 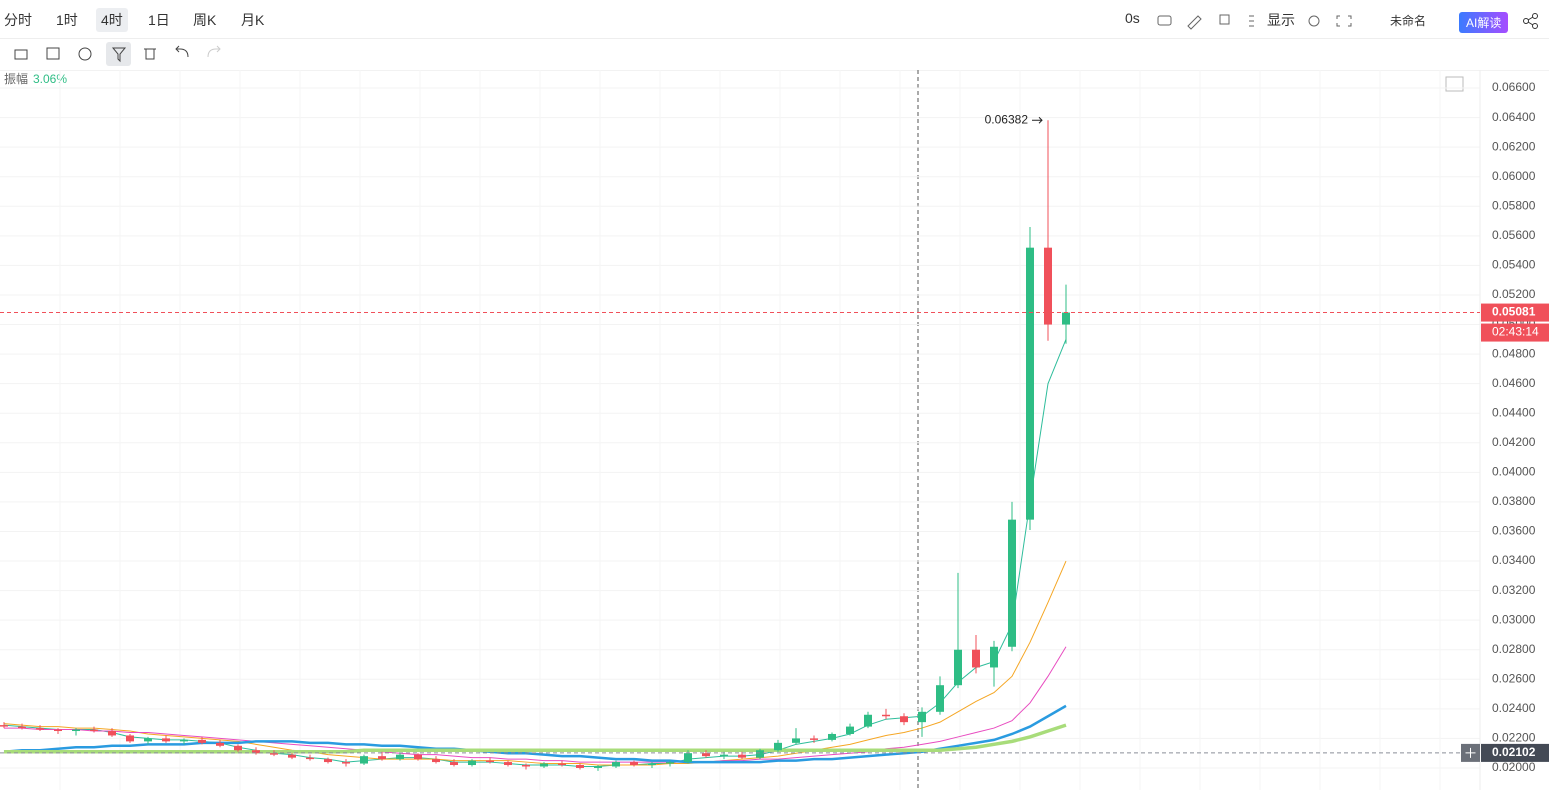 What do you see at coordinates (1514, 501) in the screenshot?
I see `y-tick-label: 0.03800` at bounding box center [1514, 501].